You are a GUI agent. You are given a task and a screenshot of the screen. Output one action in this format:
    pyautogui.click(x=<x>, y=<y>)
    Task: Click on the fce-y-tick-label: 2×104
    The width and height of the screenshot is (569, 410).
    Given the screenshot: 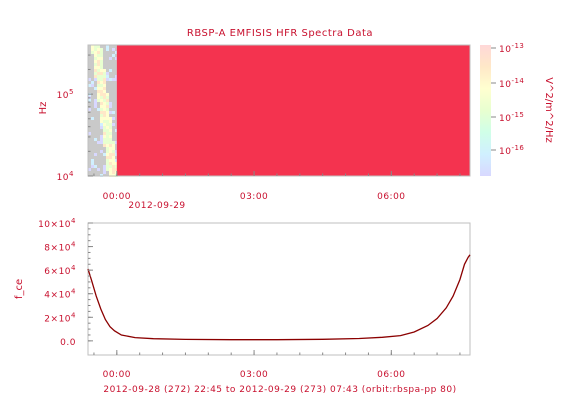 What is the action you would take?
    pyautogui.click(x=60, y=317)
    